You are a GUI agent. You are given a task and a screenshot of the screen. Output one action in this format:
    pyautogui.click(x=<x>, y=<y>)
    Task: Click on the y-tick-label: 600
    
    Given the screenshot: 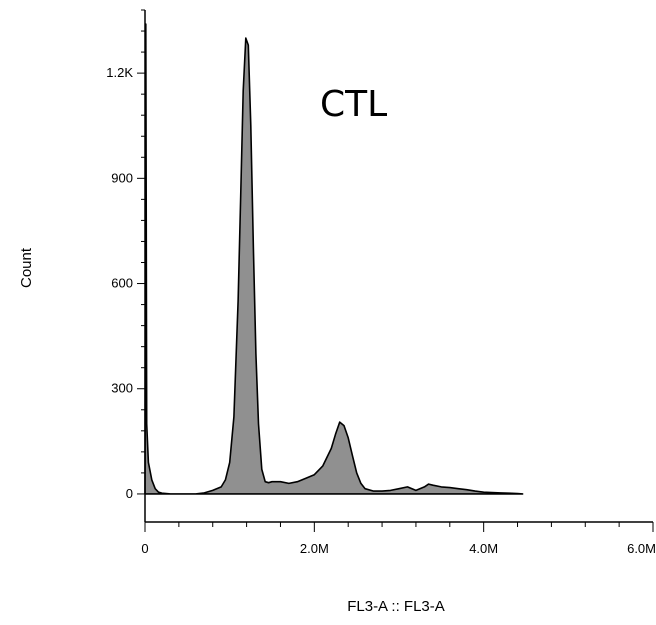 What is the action you would take?
    pyautogui.click(x=122, y=283)
    